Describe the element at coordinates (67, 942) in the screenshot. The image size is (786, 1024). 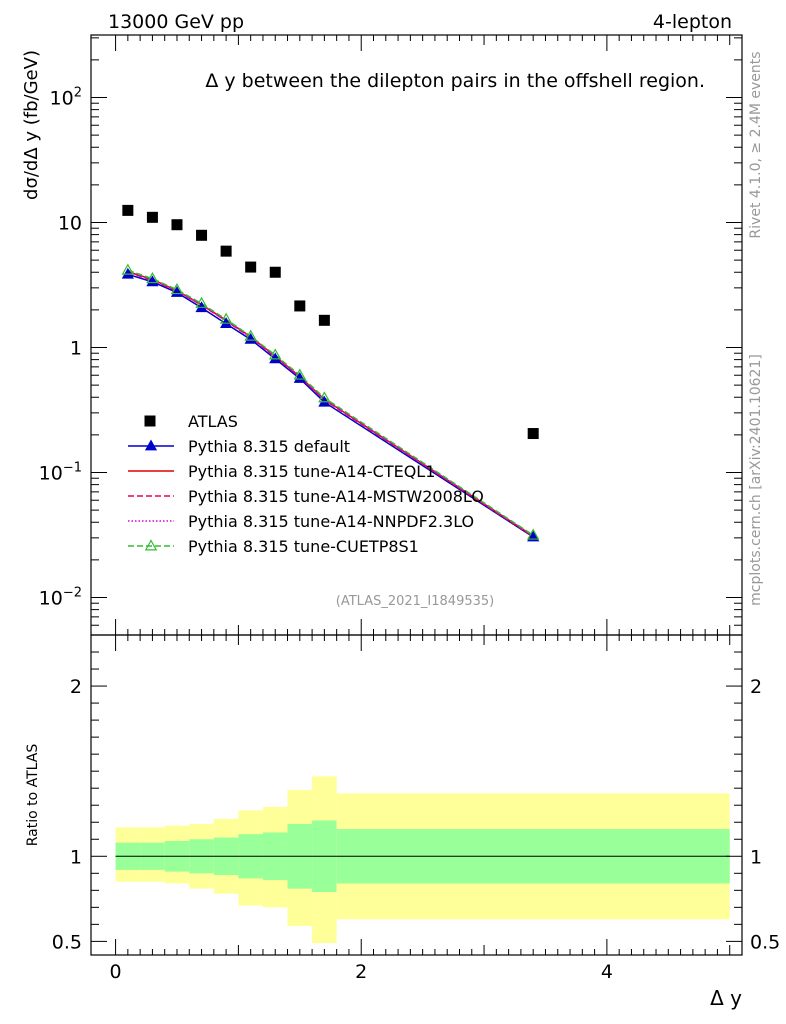
I see `ratio-y-tick-label-left-0: 0.5` at that location.